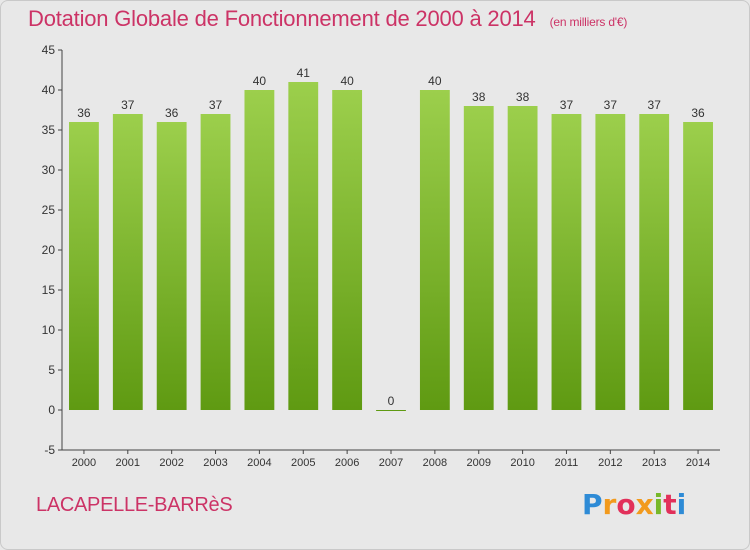  I want to click on x-tick-label: 2003, so click(215, 463).